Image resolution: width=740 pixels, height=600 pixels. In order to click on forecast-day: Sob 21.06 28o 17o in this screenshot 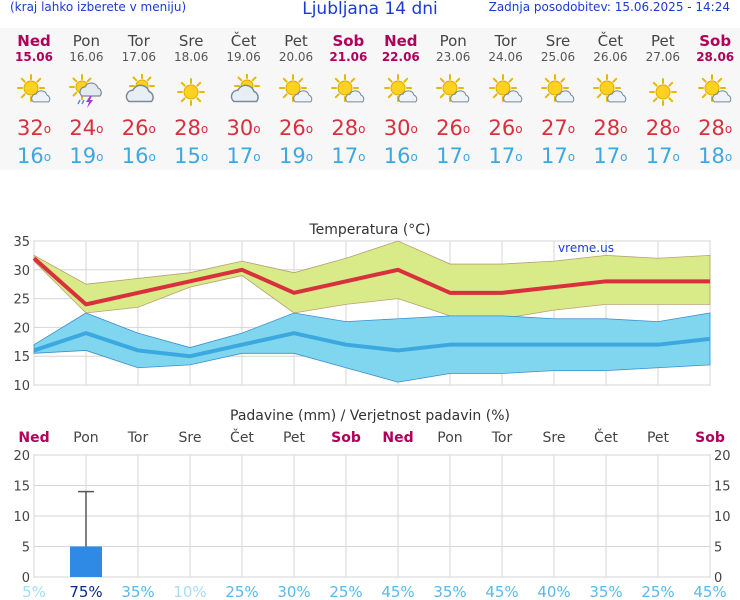, I will do `click(348, 99)`.